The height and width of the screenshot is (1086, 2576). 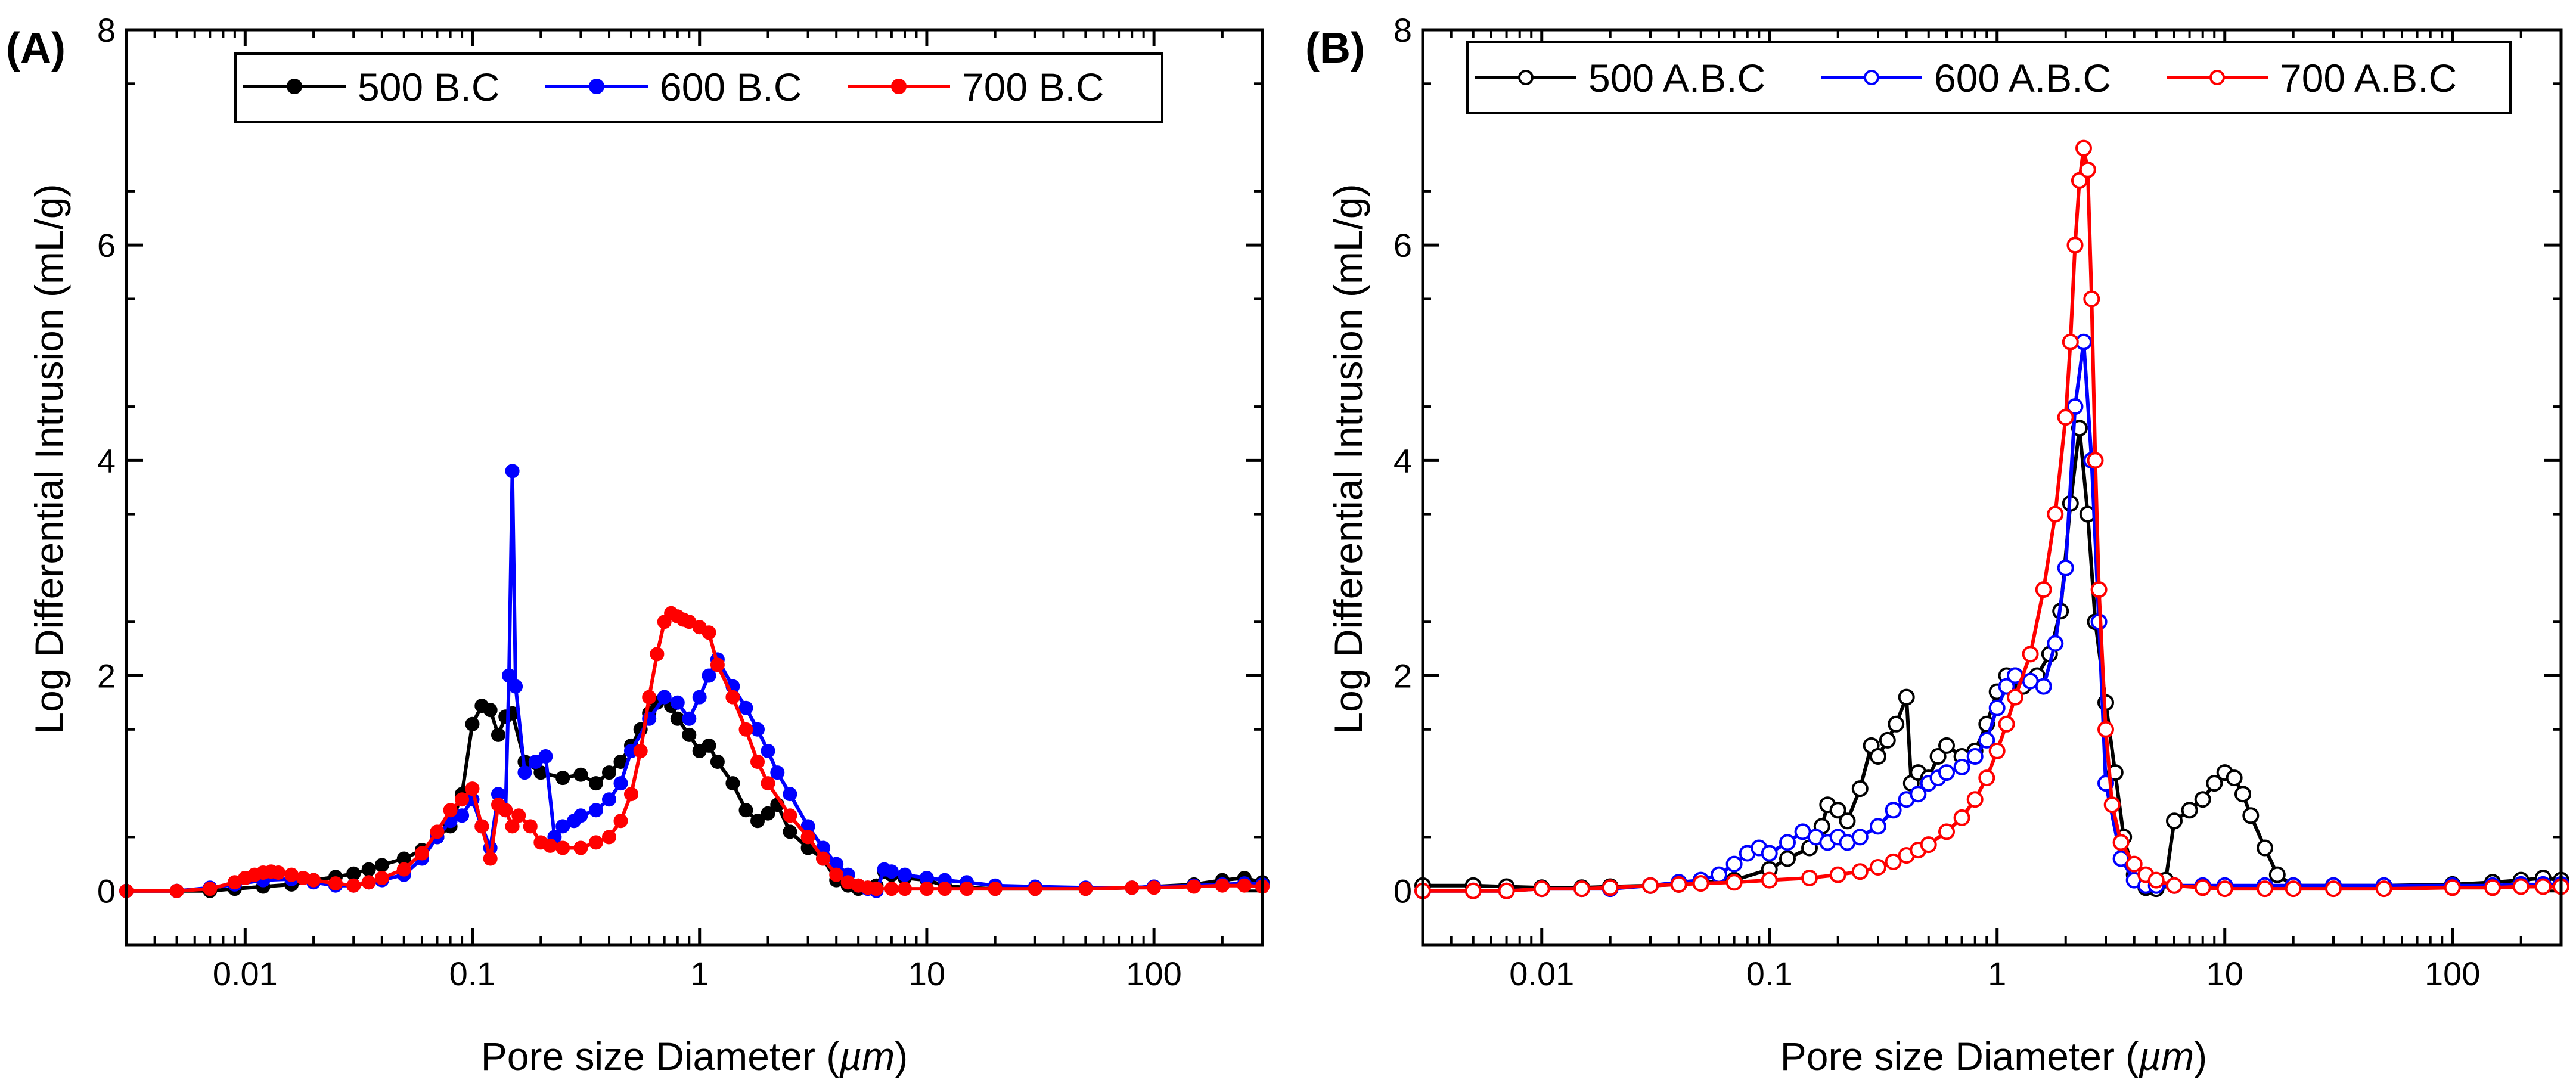 I want to click on x-axis-title-prefix: Pore size Diameter (, so click(x=660, y=1056).